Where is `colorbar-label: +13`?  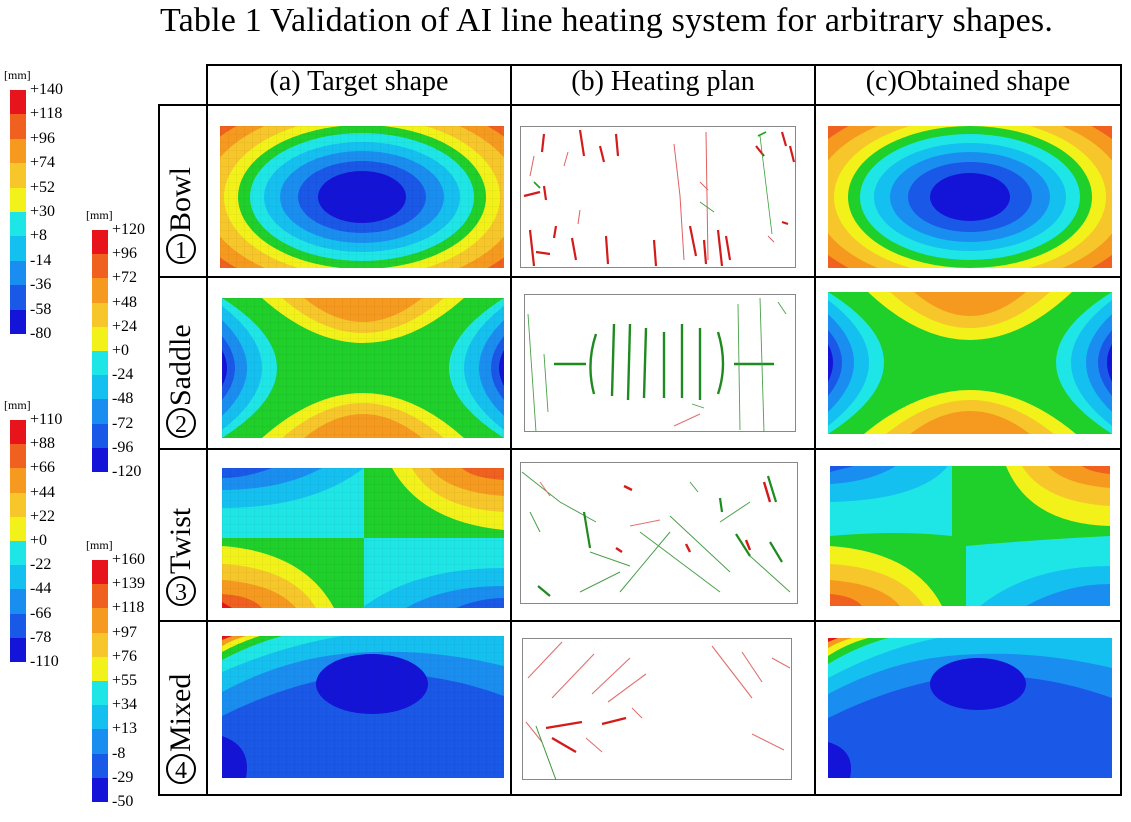 colorbar-label: +13 is located at coordinates (125, 729).